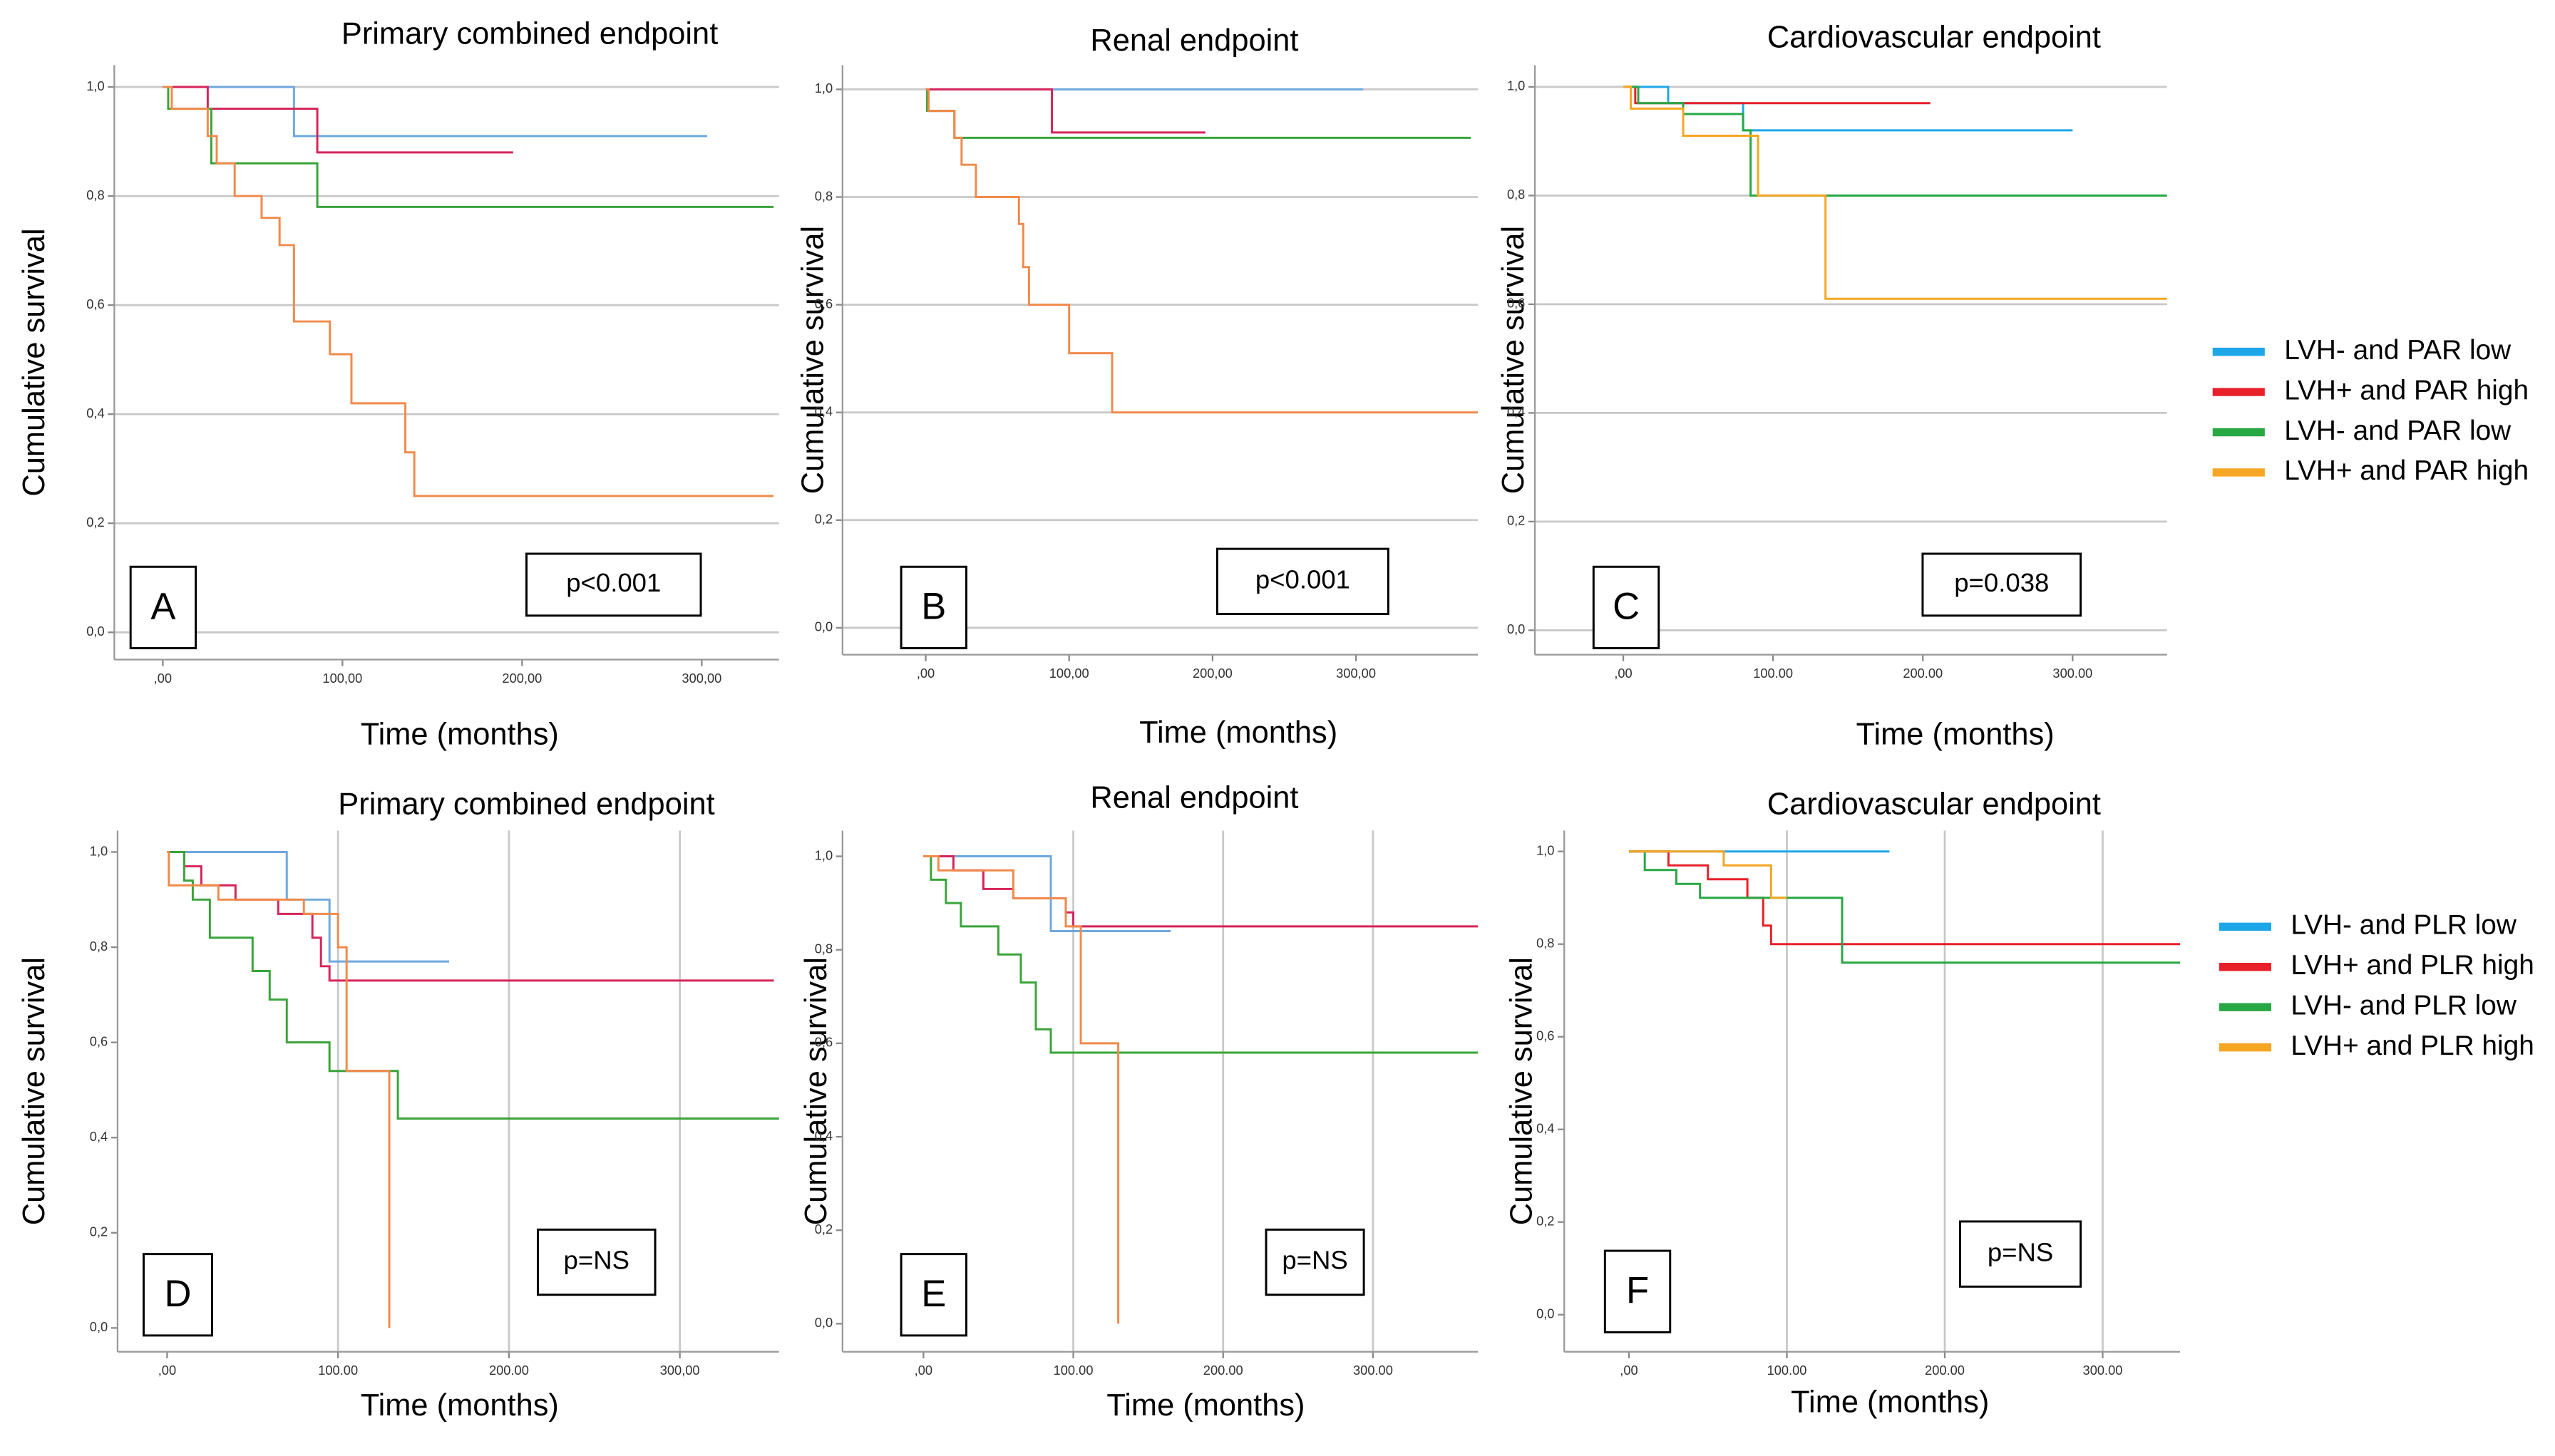  What do you see at coordinates (933, 607) in the screenshot?
I see `panel-label: B` at bounding box center [933, 607].